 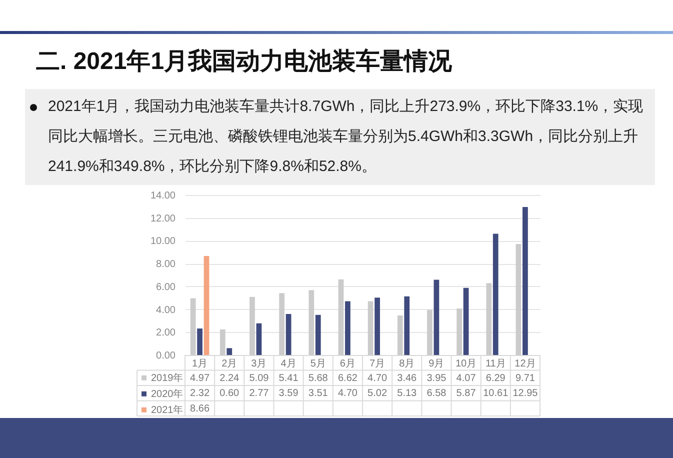 What do you see at coordinates (259, 394) in the screenshot?
I see `data-label: 2.77` at bounding box center [259, 394].